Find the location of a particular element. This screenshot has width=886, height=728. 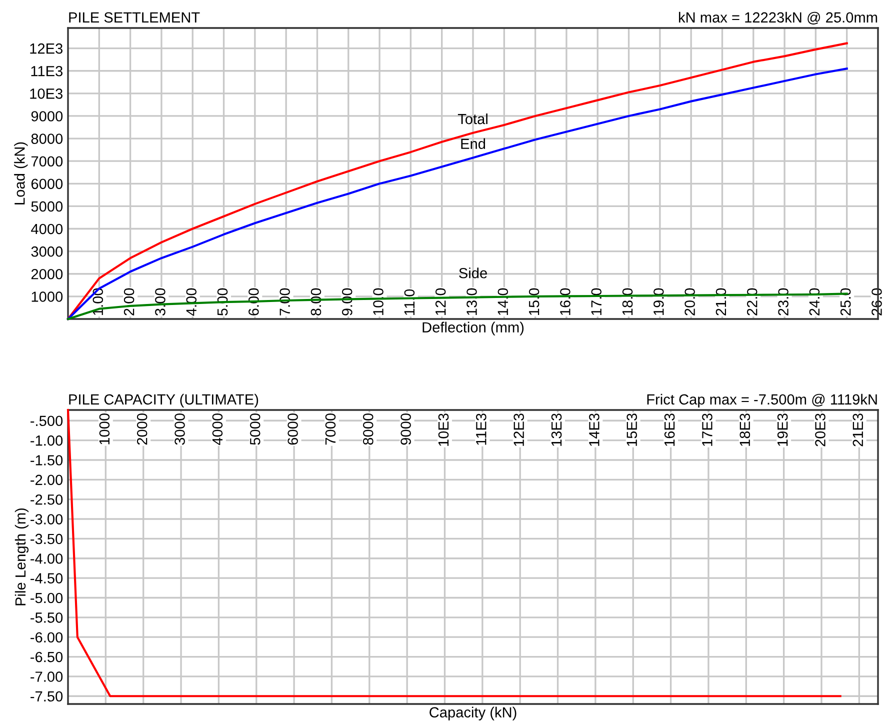

y-tick-label: 11E3 is located at coordinates (46, 71).